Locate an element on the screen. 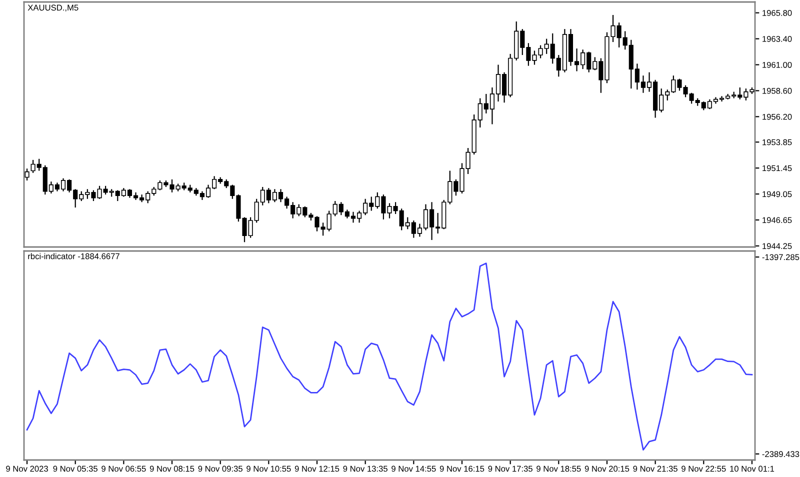 This screenshot has width=800, height=477. x-tick-label: 9 Nov 16:15 is located at coordinates (462, 469).